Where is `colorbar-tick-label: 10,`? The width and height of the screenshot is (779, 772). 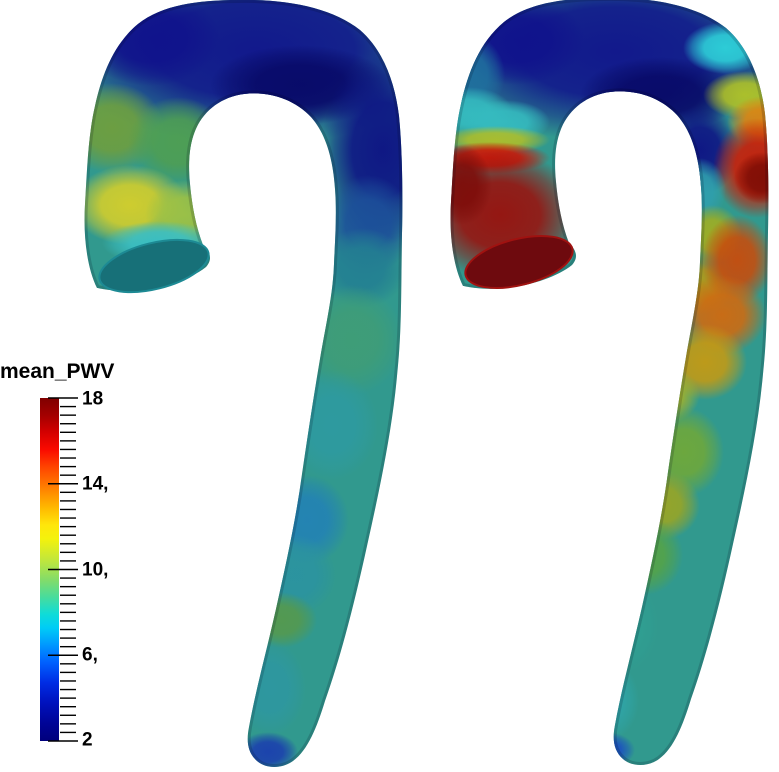
colorbar-tick-label: 10, is located at coordinates (95, 570).